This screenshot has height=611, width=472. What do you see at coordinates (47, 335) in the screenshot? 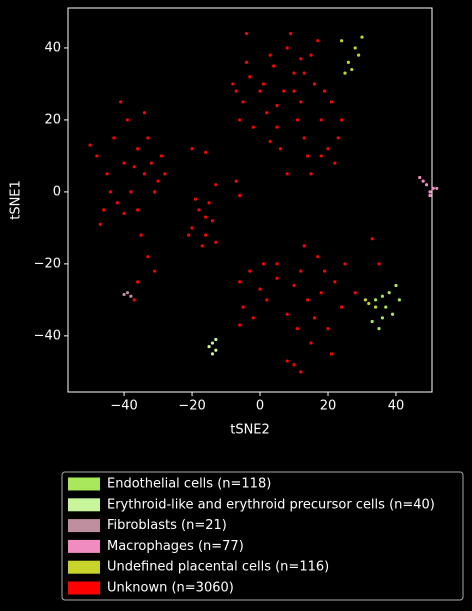
I see `y-tick-label: −40` at bounding box center [47, 335].